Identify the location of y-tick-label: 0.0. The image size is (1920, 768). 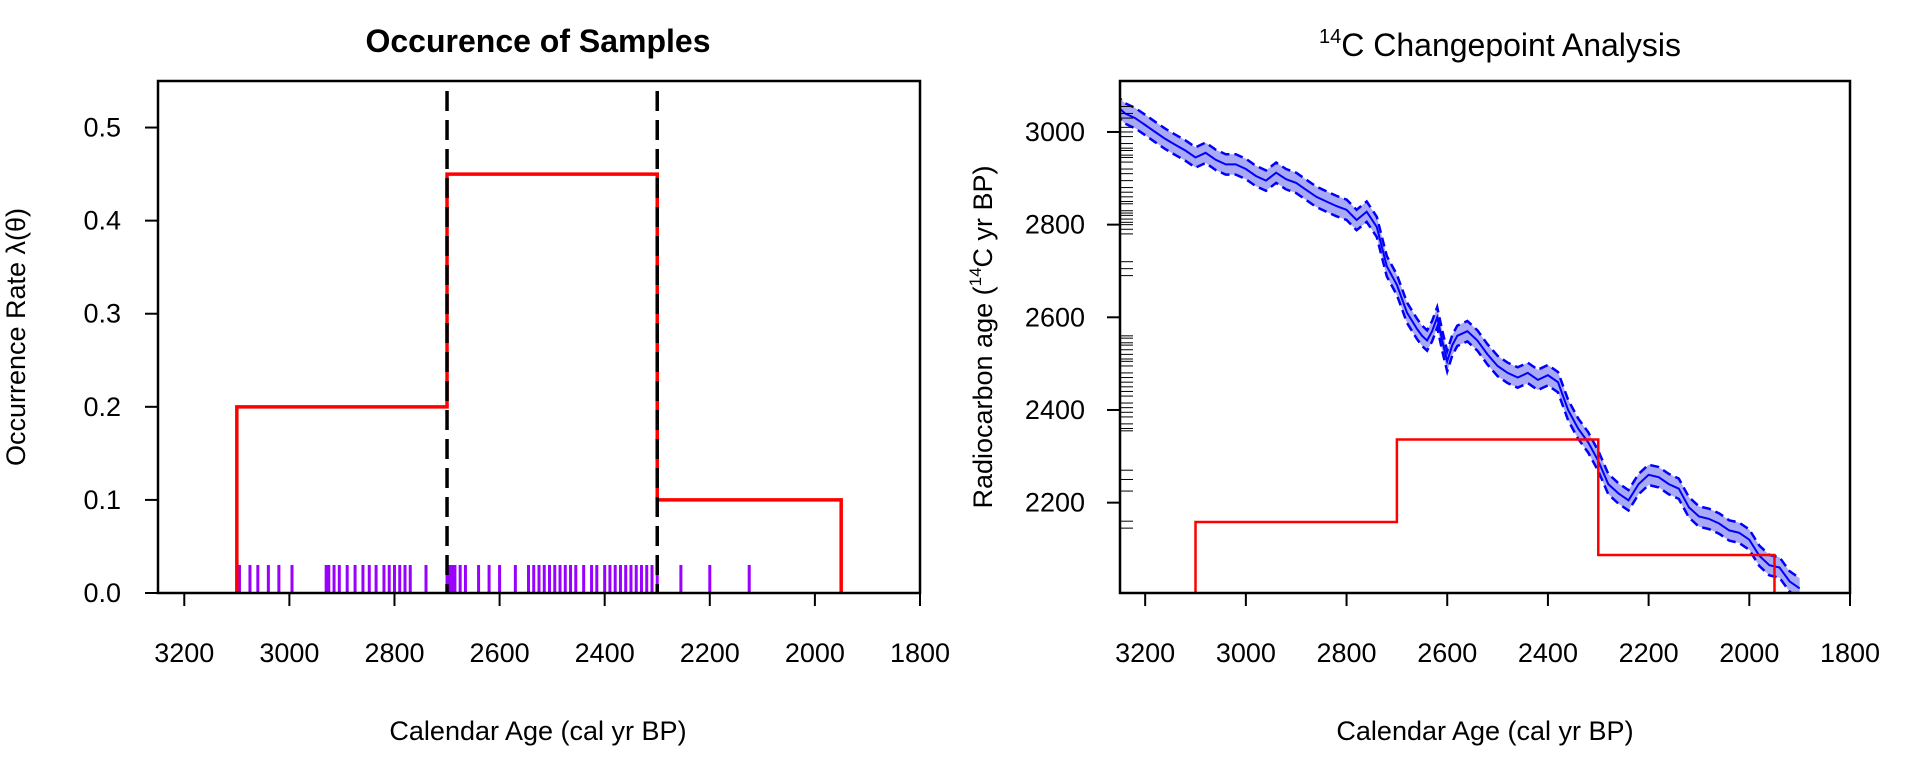
(102, 593).